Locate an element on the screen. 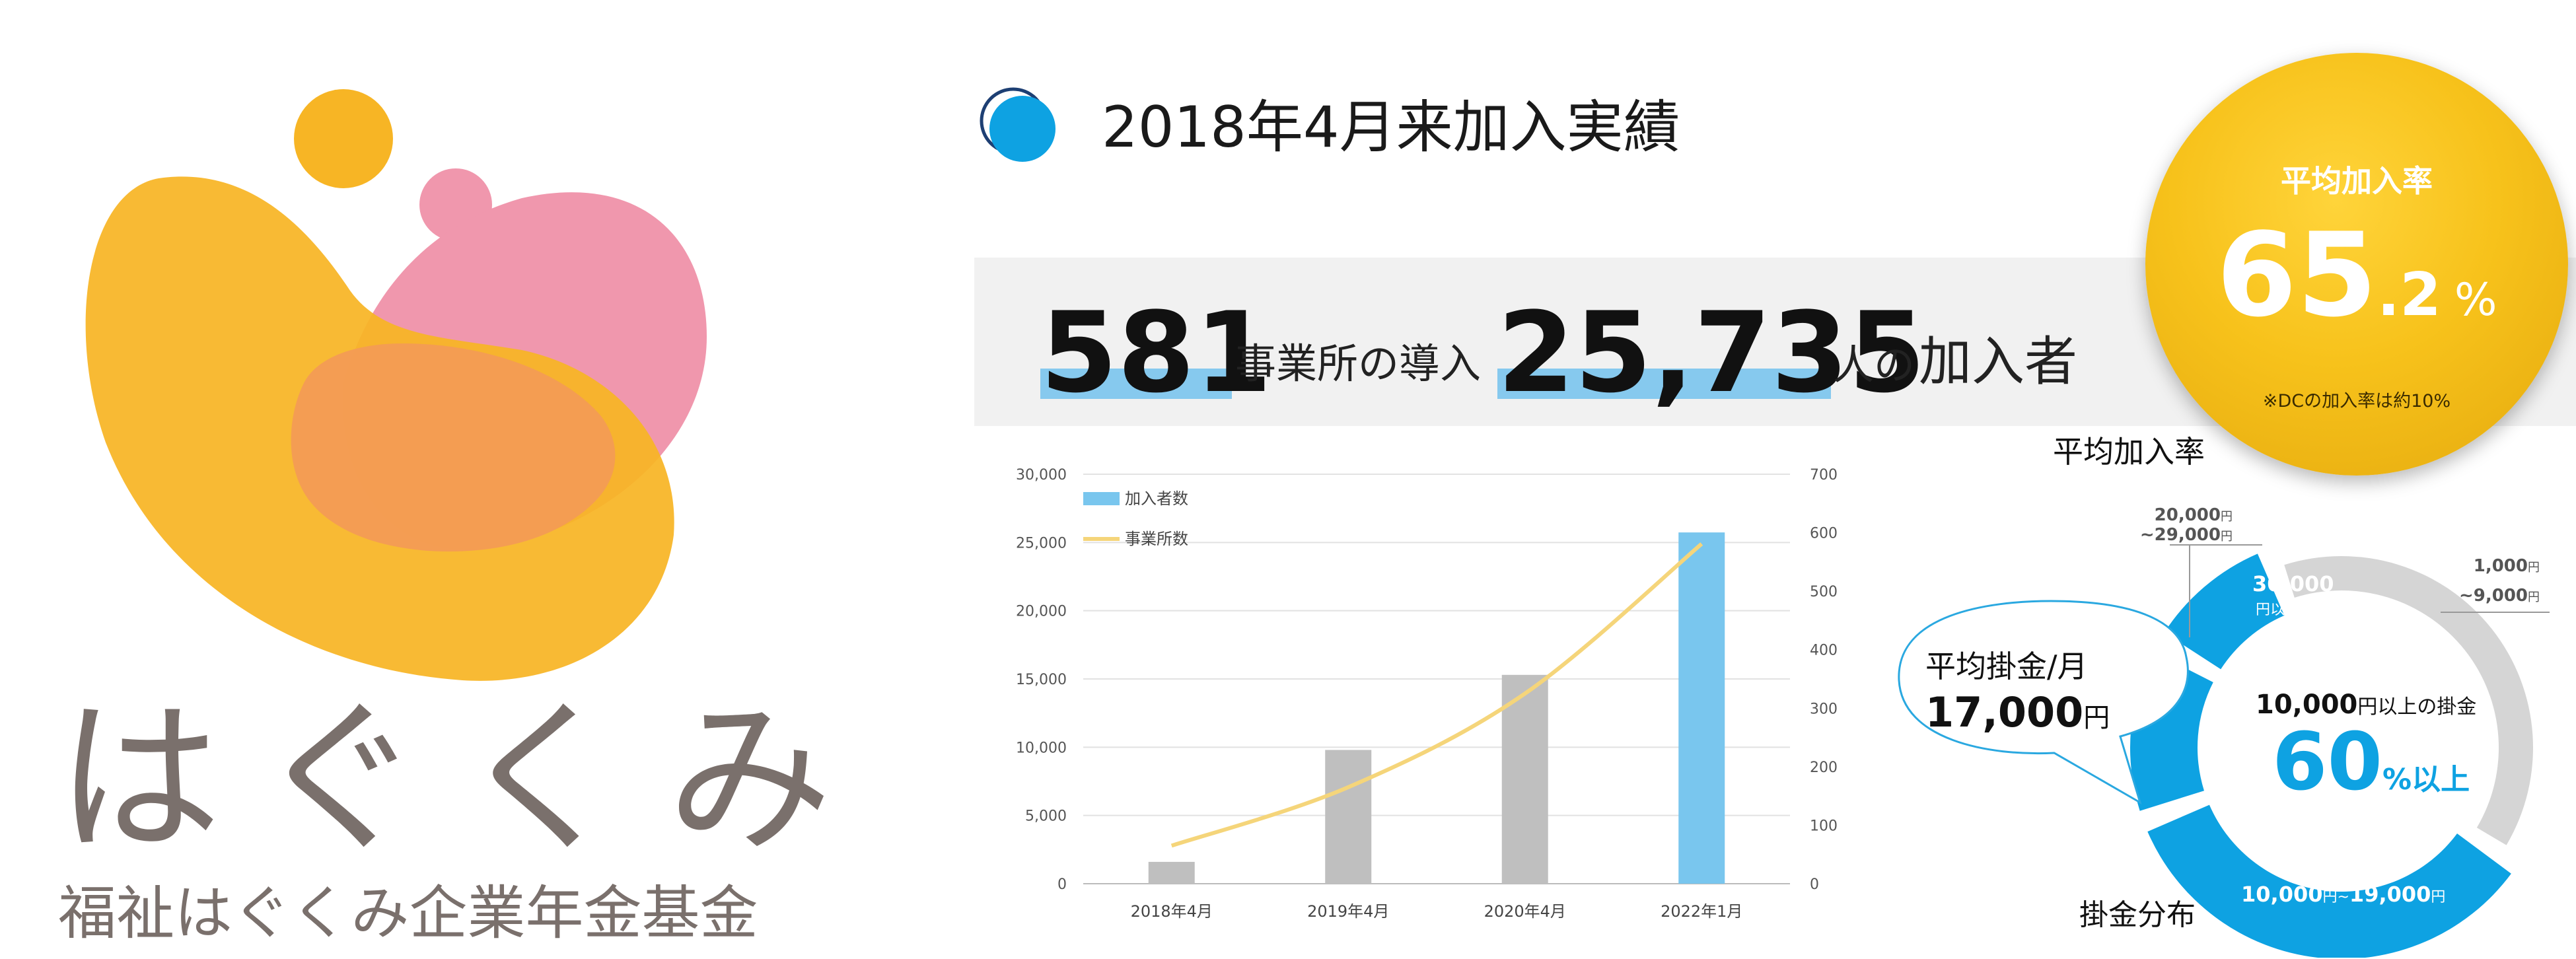 Image resolution: width=2576 pixels, height=959 pixels. donut-ring is located at coordinates (2331, 755).